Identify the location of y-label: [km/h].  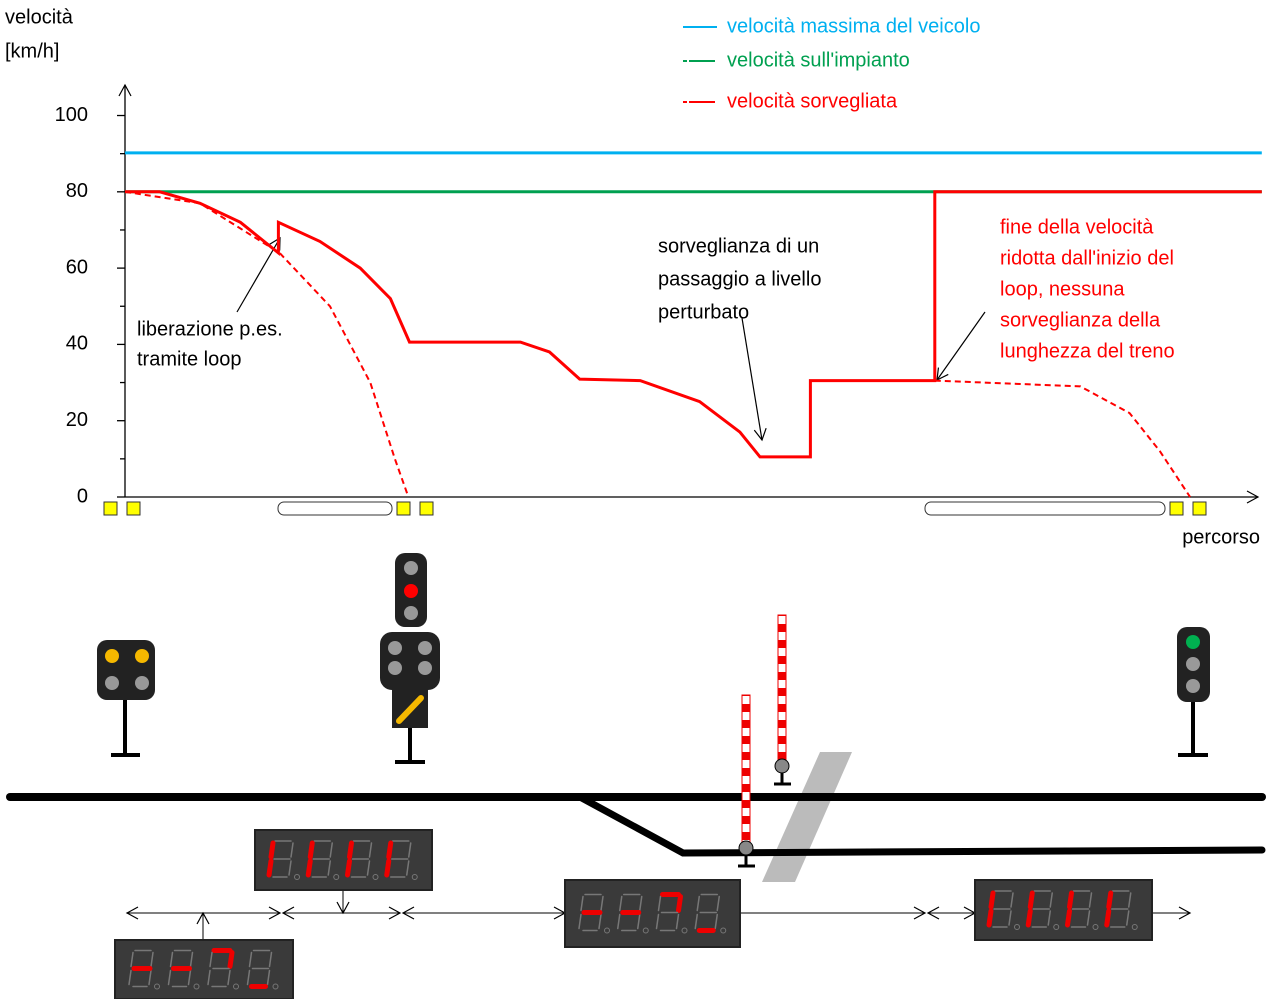
(32, 51).